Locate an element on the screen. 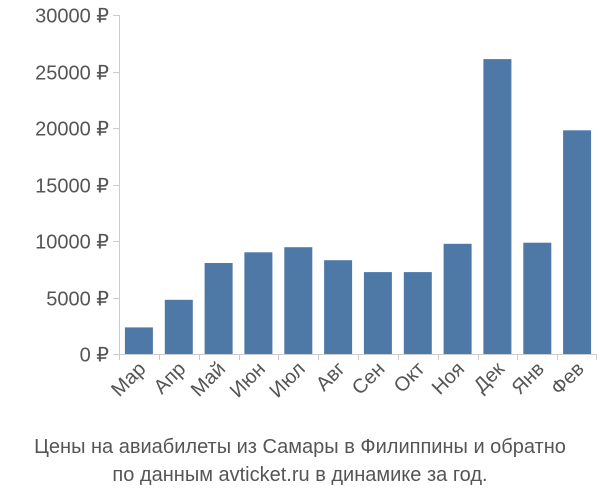  x-tick-label: Авг is located at coordinates (331, 377).